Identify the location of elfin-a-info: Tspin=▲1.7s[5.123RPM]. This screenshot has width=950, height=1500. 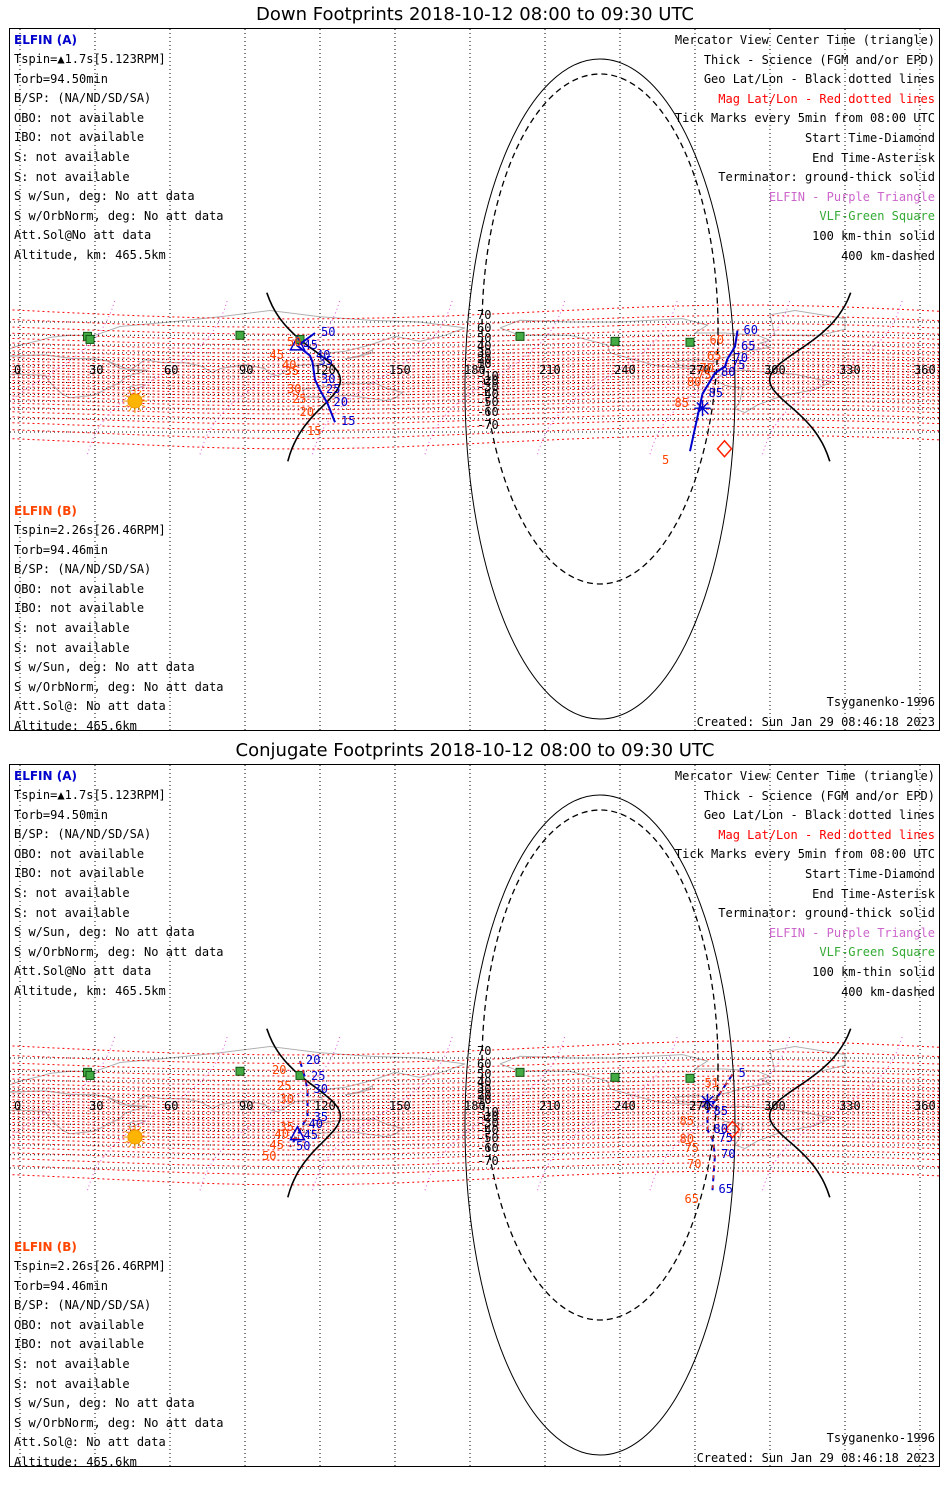
(90, 795).